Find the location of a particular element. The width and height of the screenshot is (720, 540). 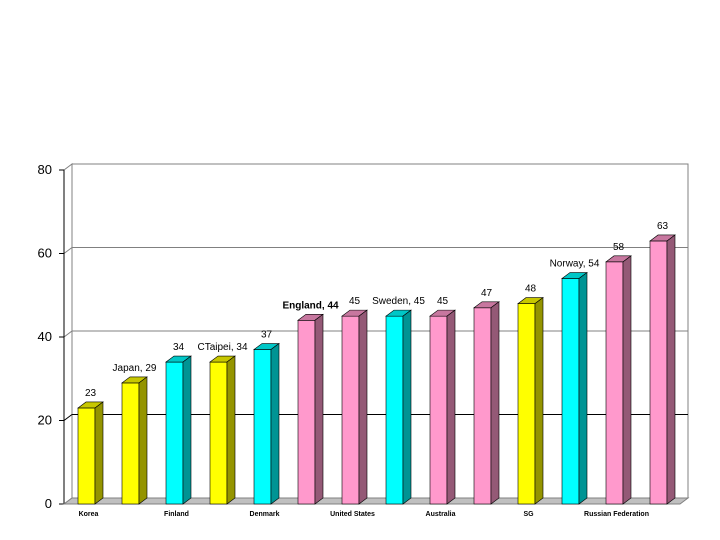

data-label: 63 is located at coordinates (663, 226).